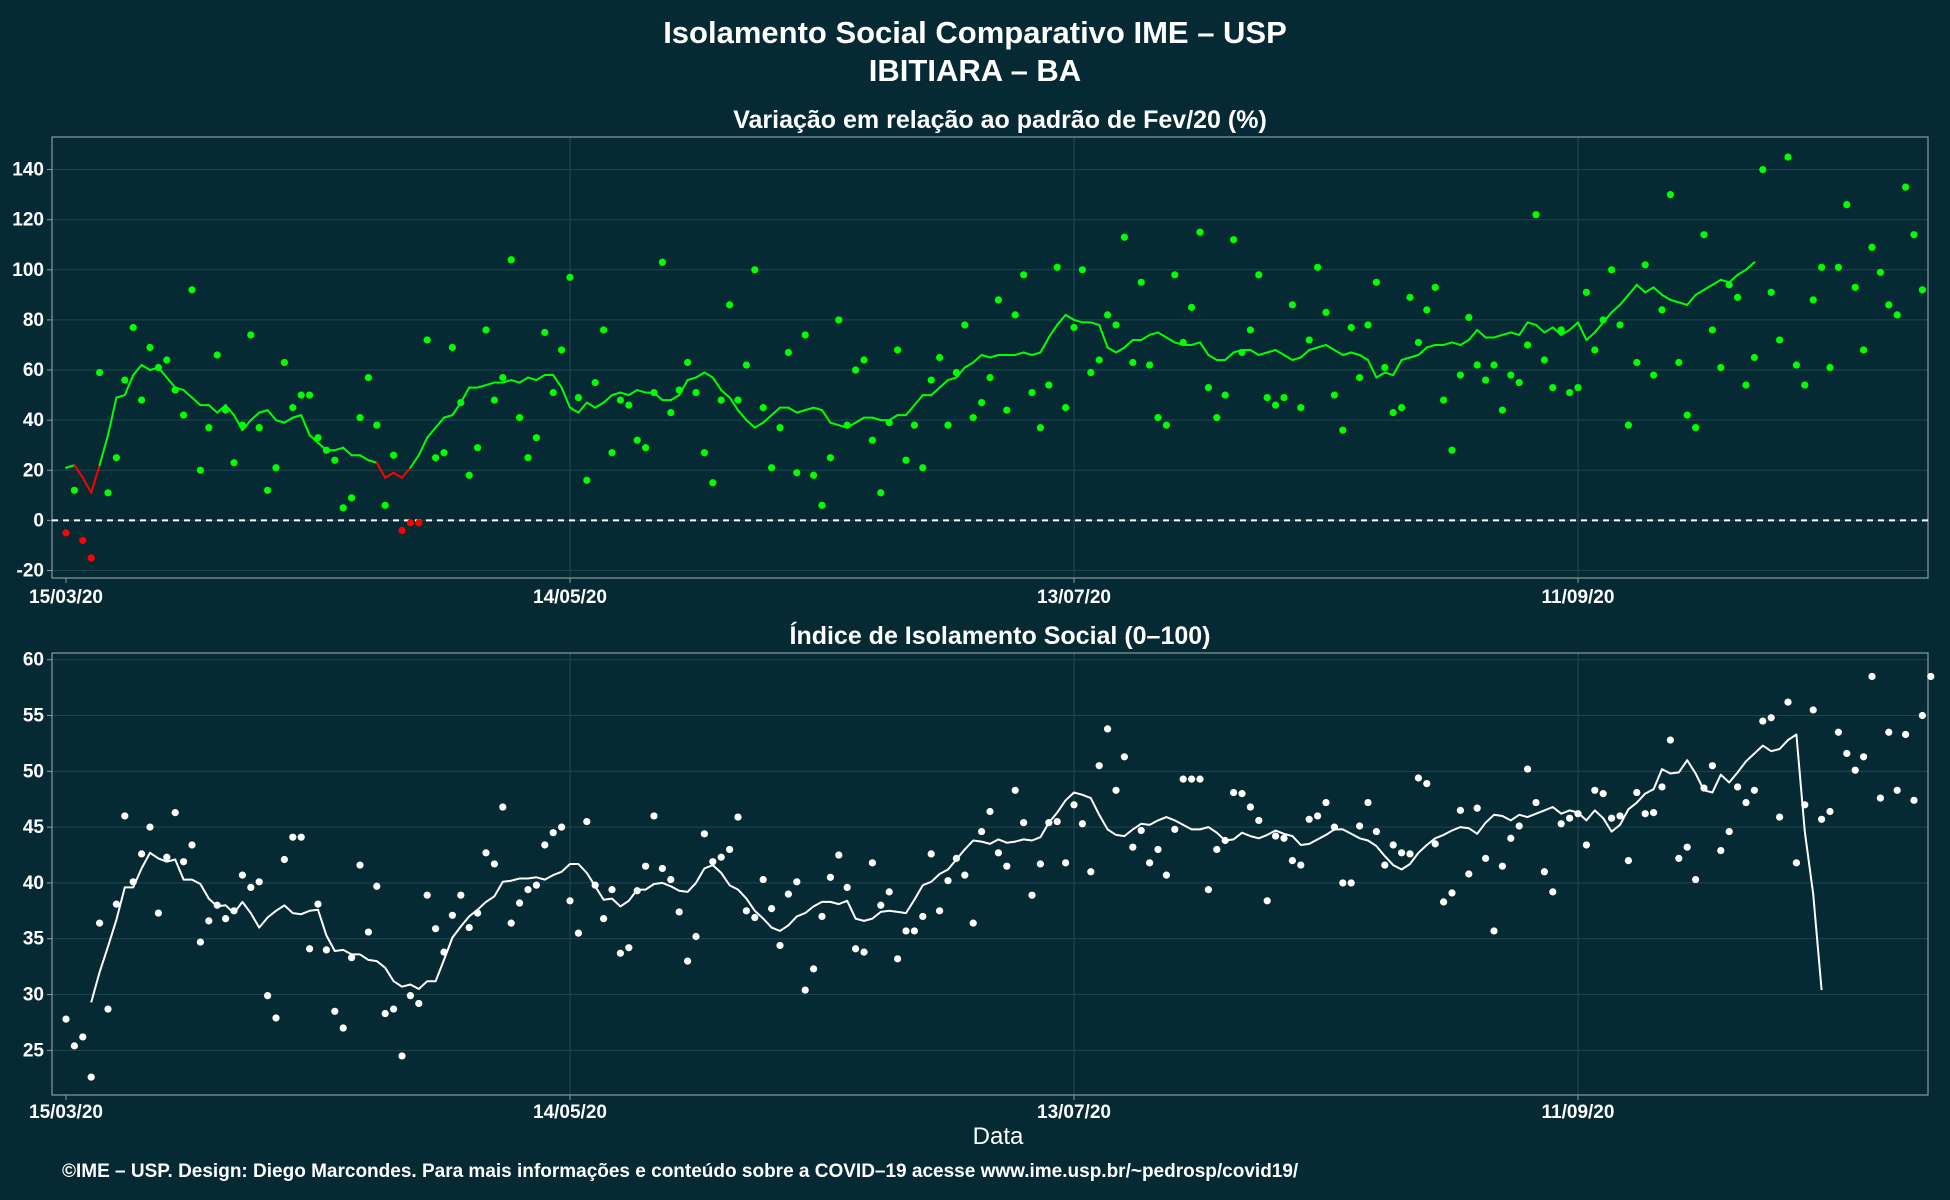 The image size is (1950, 1200). I want to click on p1-y-tick-label: 20, so click(33, 470).